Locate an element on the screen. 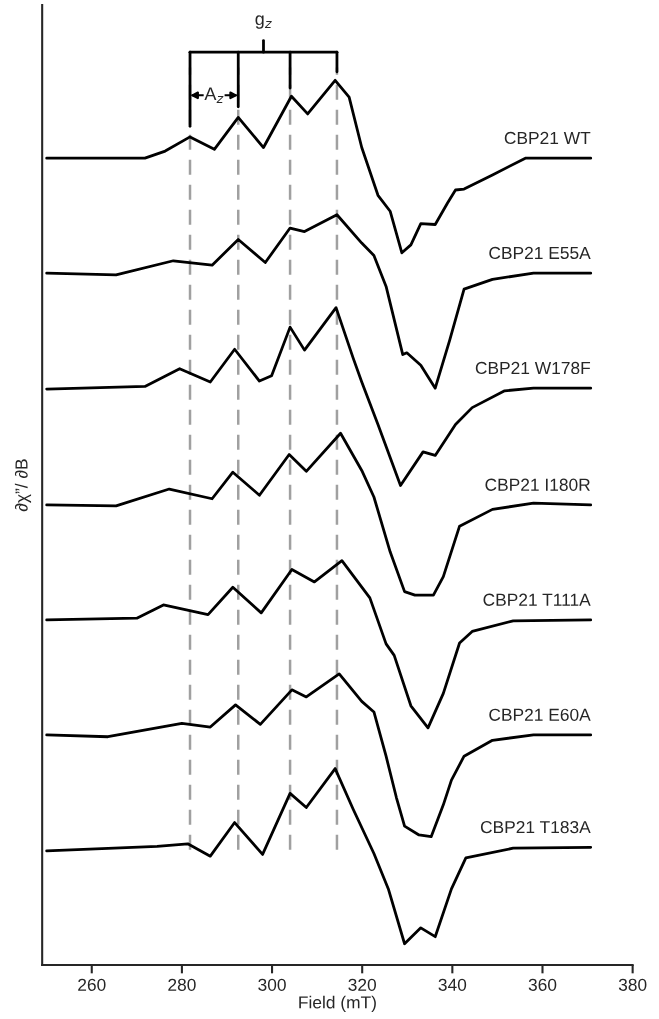 This screenshot has height=1019, width=659. series-label: CBP21 I180R is located at coordinates (537, 484).